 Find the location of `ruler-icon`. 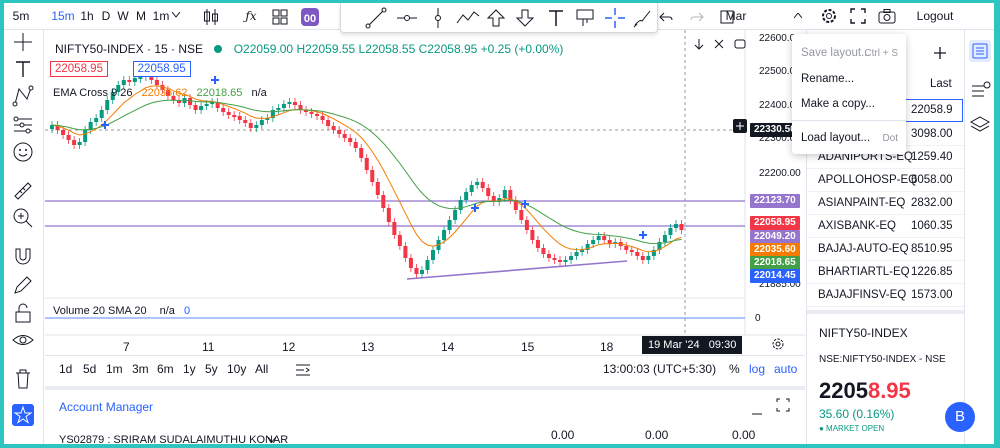

ruler-icon is located at coordinates (23, 191).